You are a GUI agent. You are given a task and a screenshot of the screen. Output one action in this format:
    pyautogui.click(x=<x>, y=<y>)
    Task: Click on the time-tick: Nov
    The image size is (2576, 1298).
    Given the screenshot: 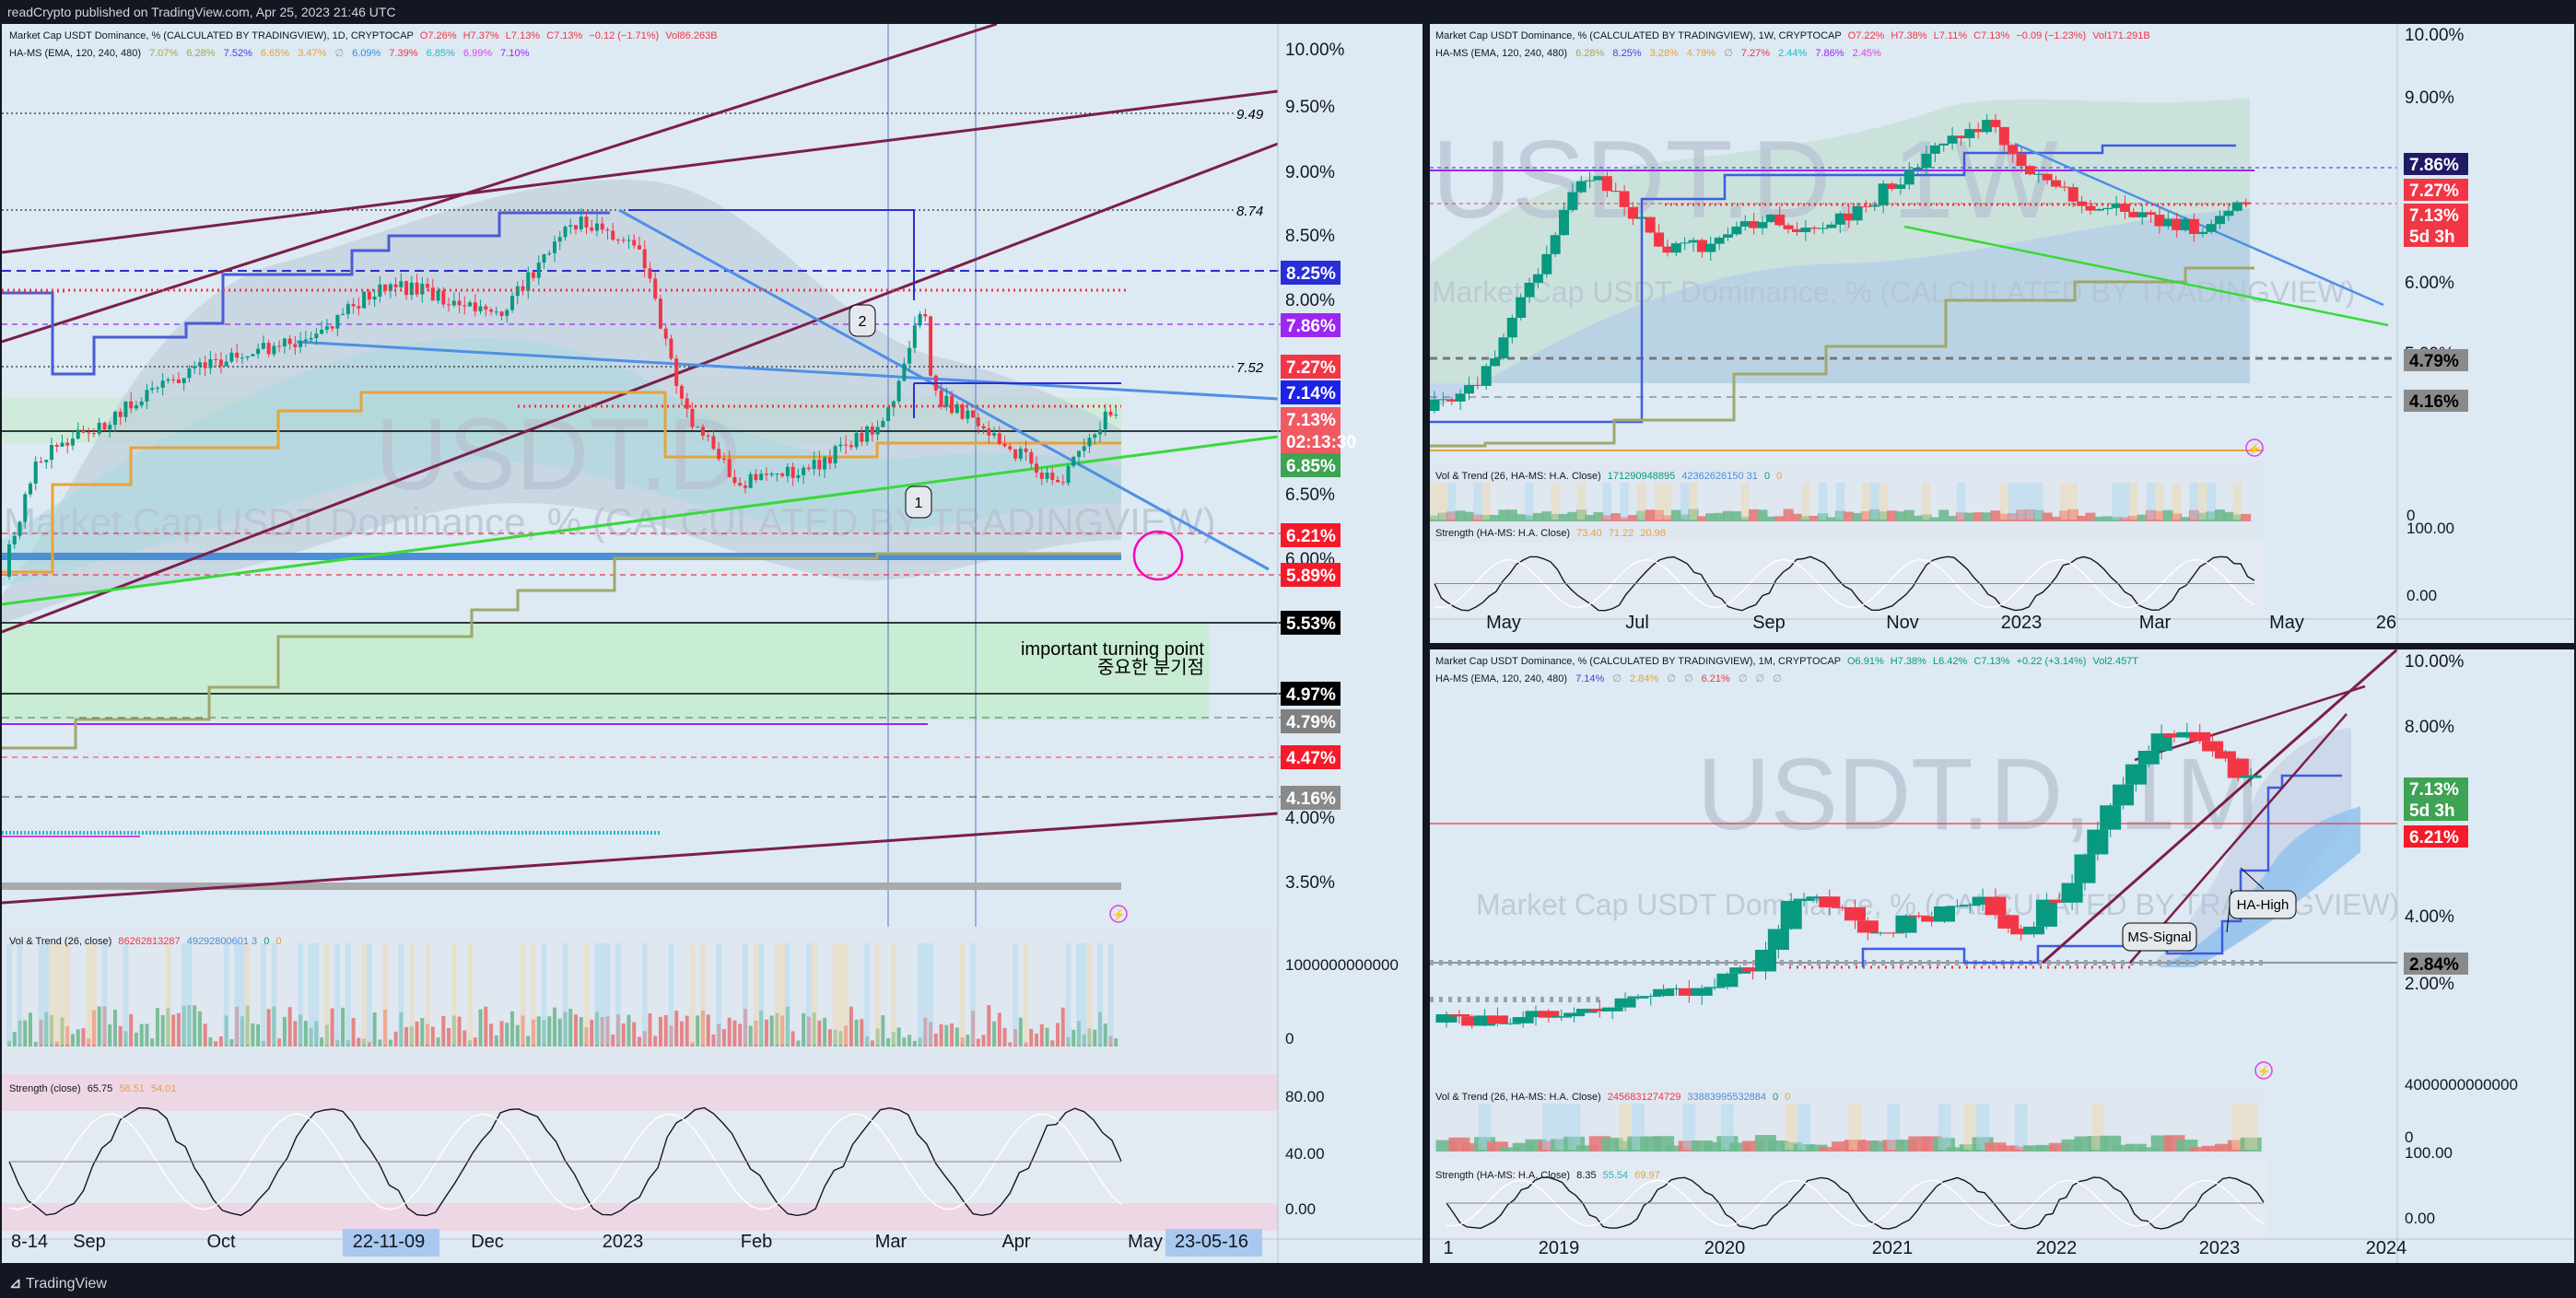 What is the action you would take?
    pyautogui.click(x=1902, y=623)
    